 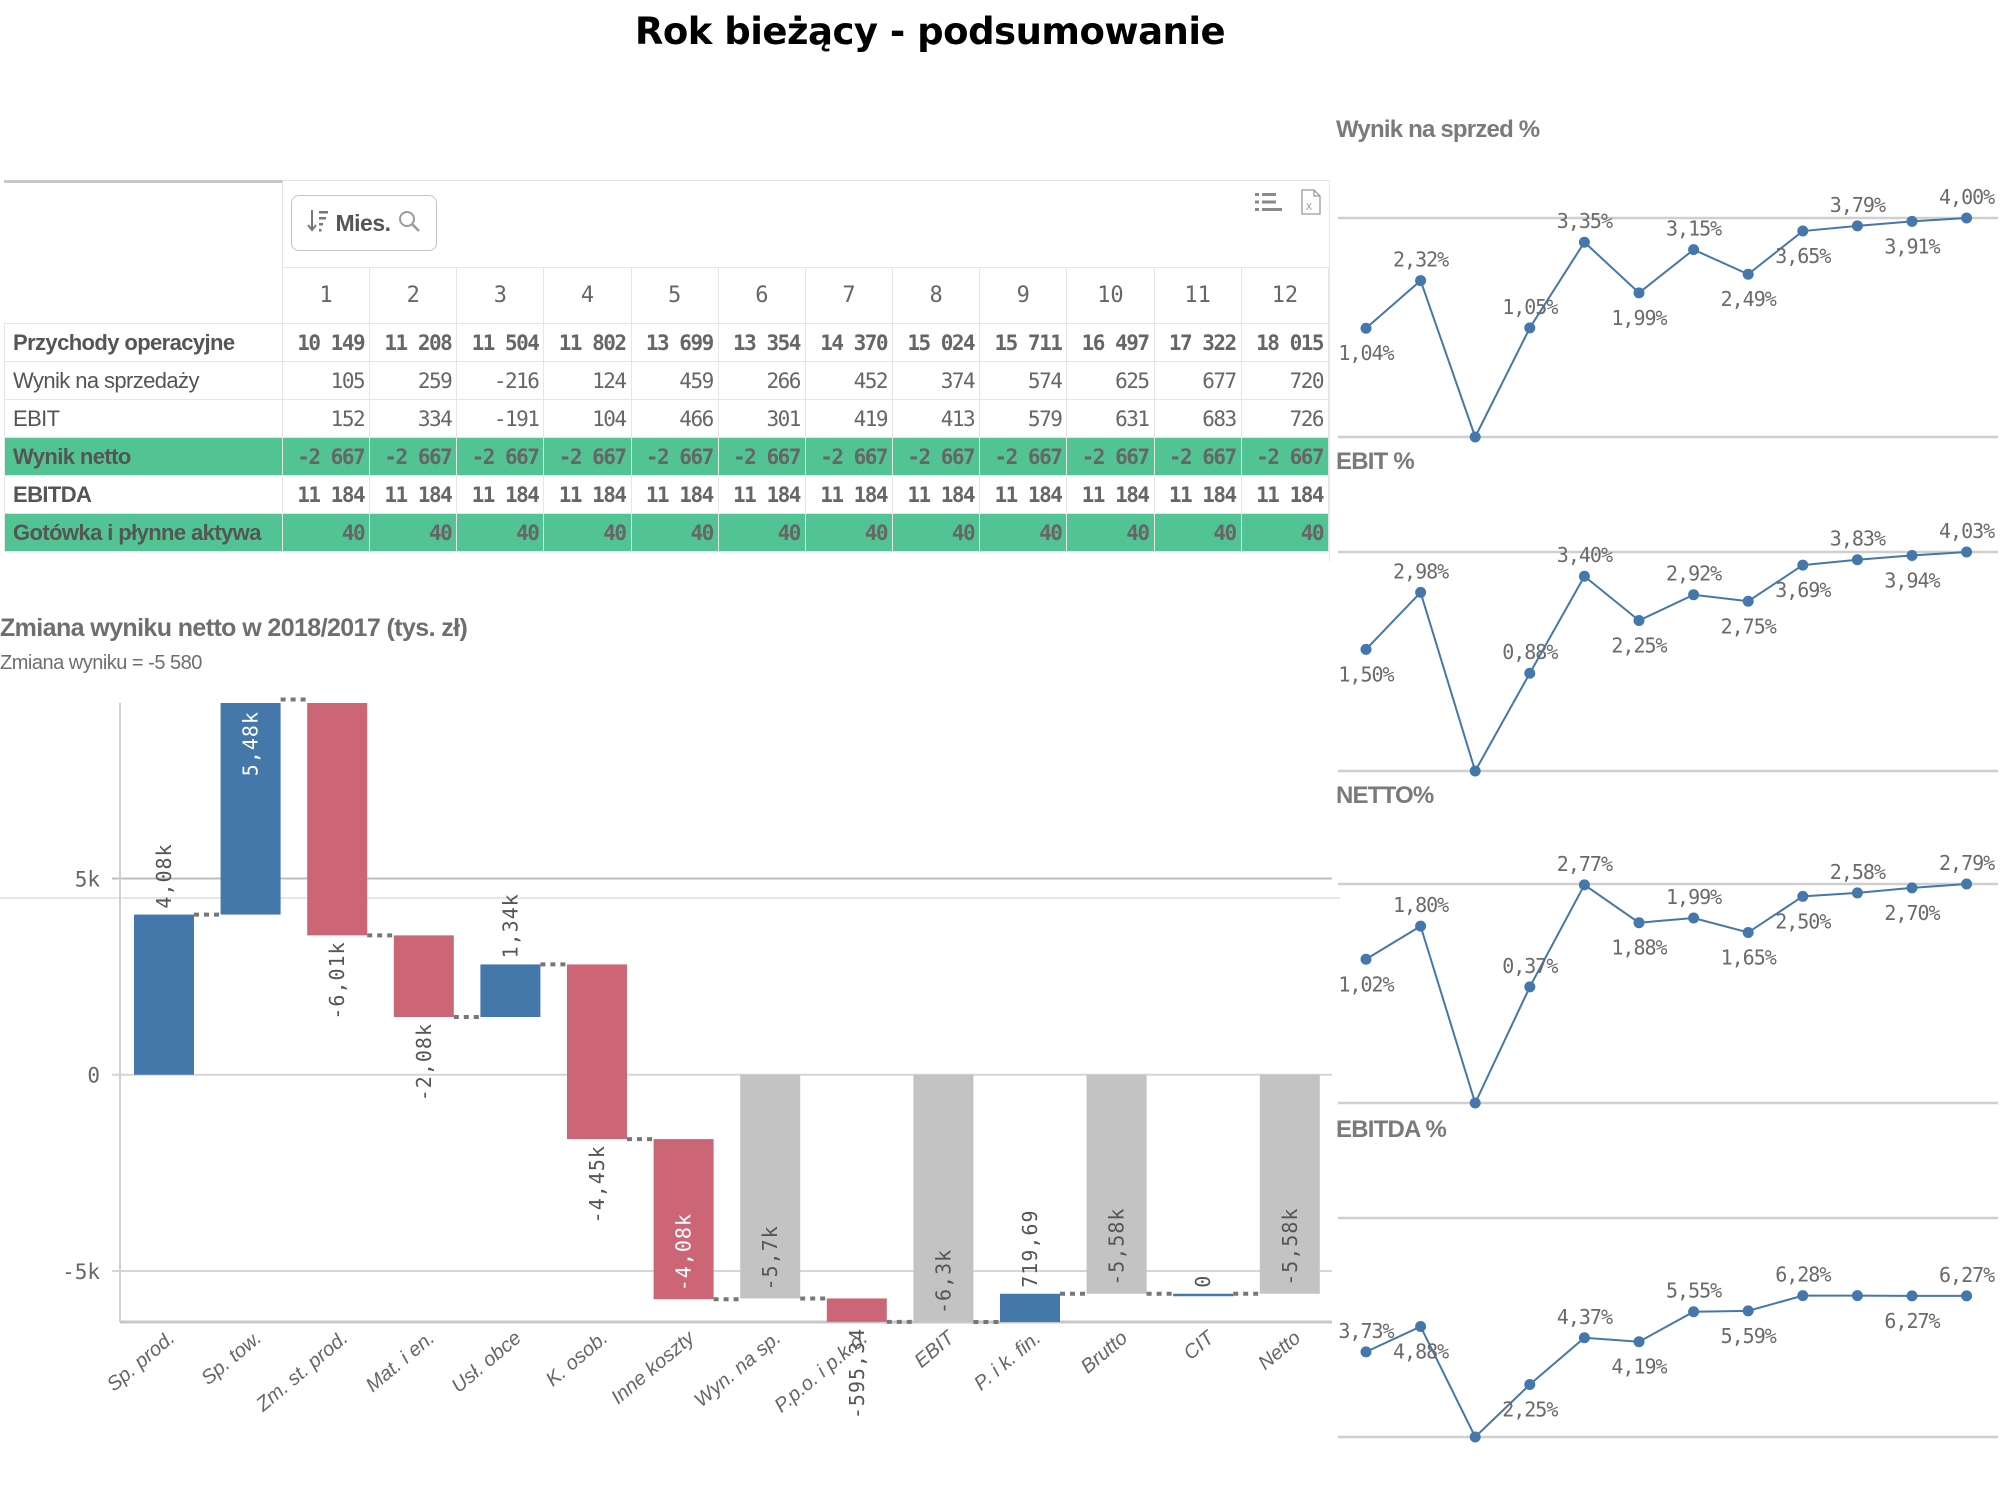 I want to click on data-label: 0,88%, so click(x=1530, y=652).